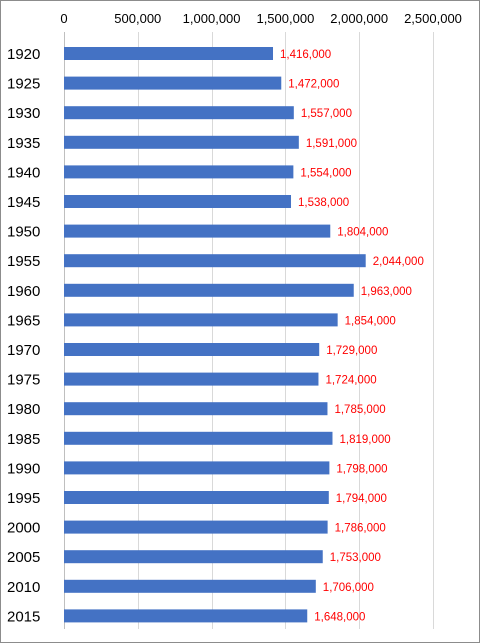 The image size is (480, 643). Describe the element at coordinates (23, 528) in the screenshot. I see `category-label: 2000` at that location.